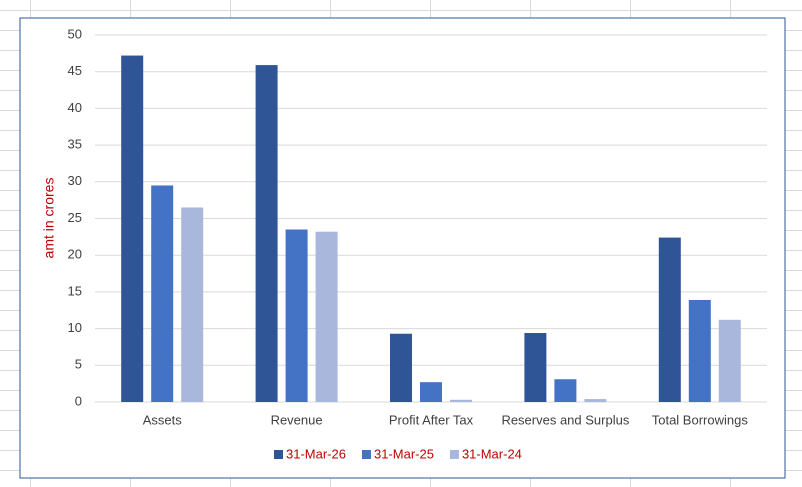 This screenshot has width=802, height=487. What do you see at coordinates (404, 453) in the screenshot?
I see `legend-label: 31-Mar-25` at bounding box center [404, 453].